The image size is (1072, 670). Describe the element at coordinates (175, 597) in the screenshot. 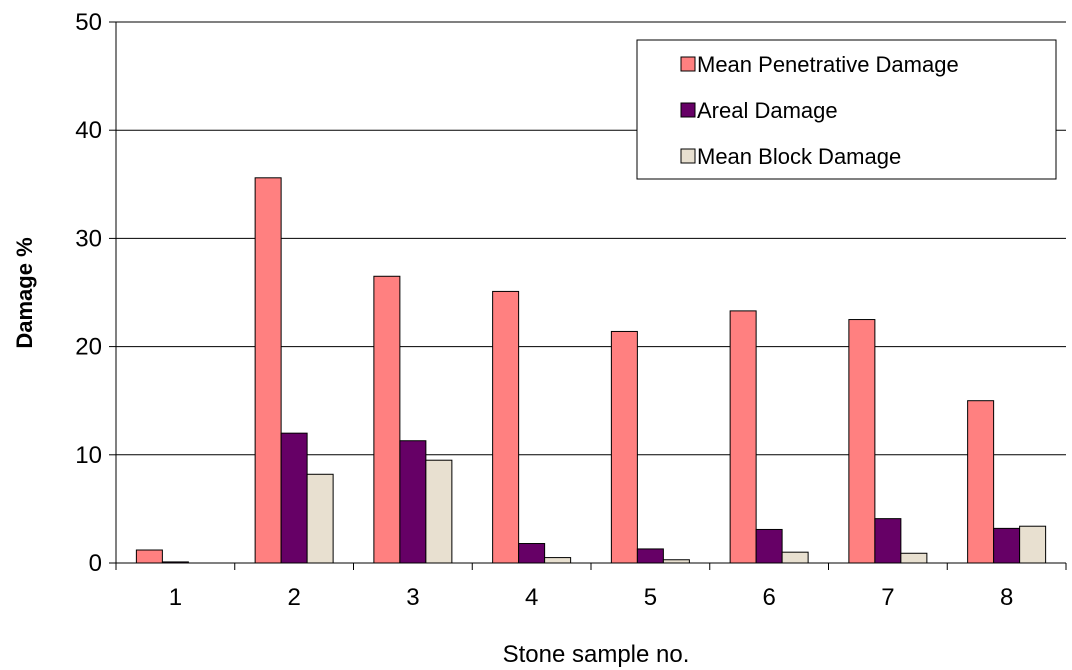

I see `x-tick-label: 1` at that location.